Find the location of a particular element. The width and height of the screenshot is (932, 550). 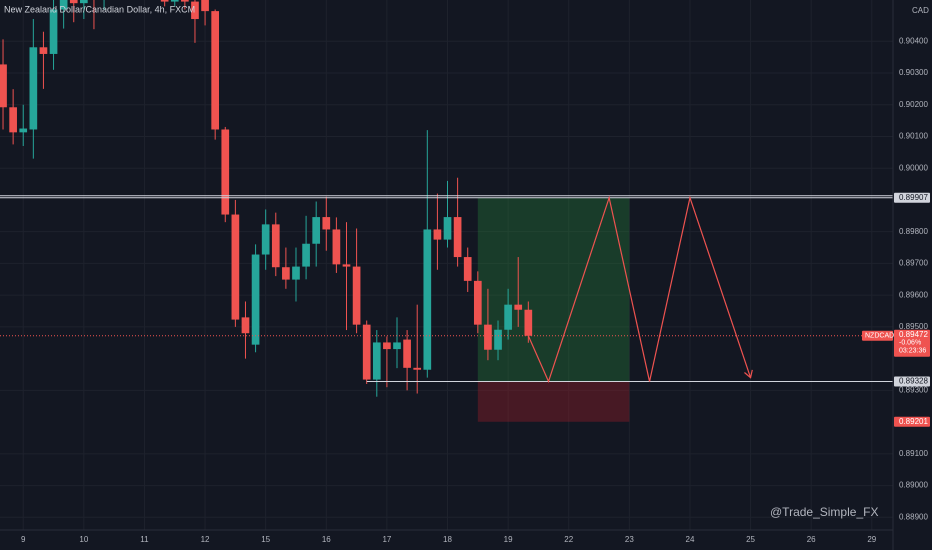

stop-price-label: 0.89201 is located at coordinates (913, 421).